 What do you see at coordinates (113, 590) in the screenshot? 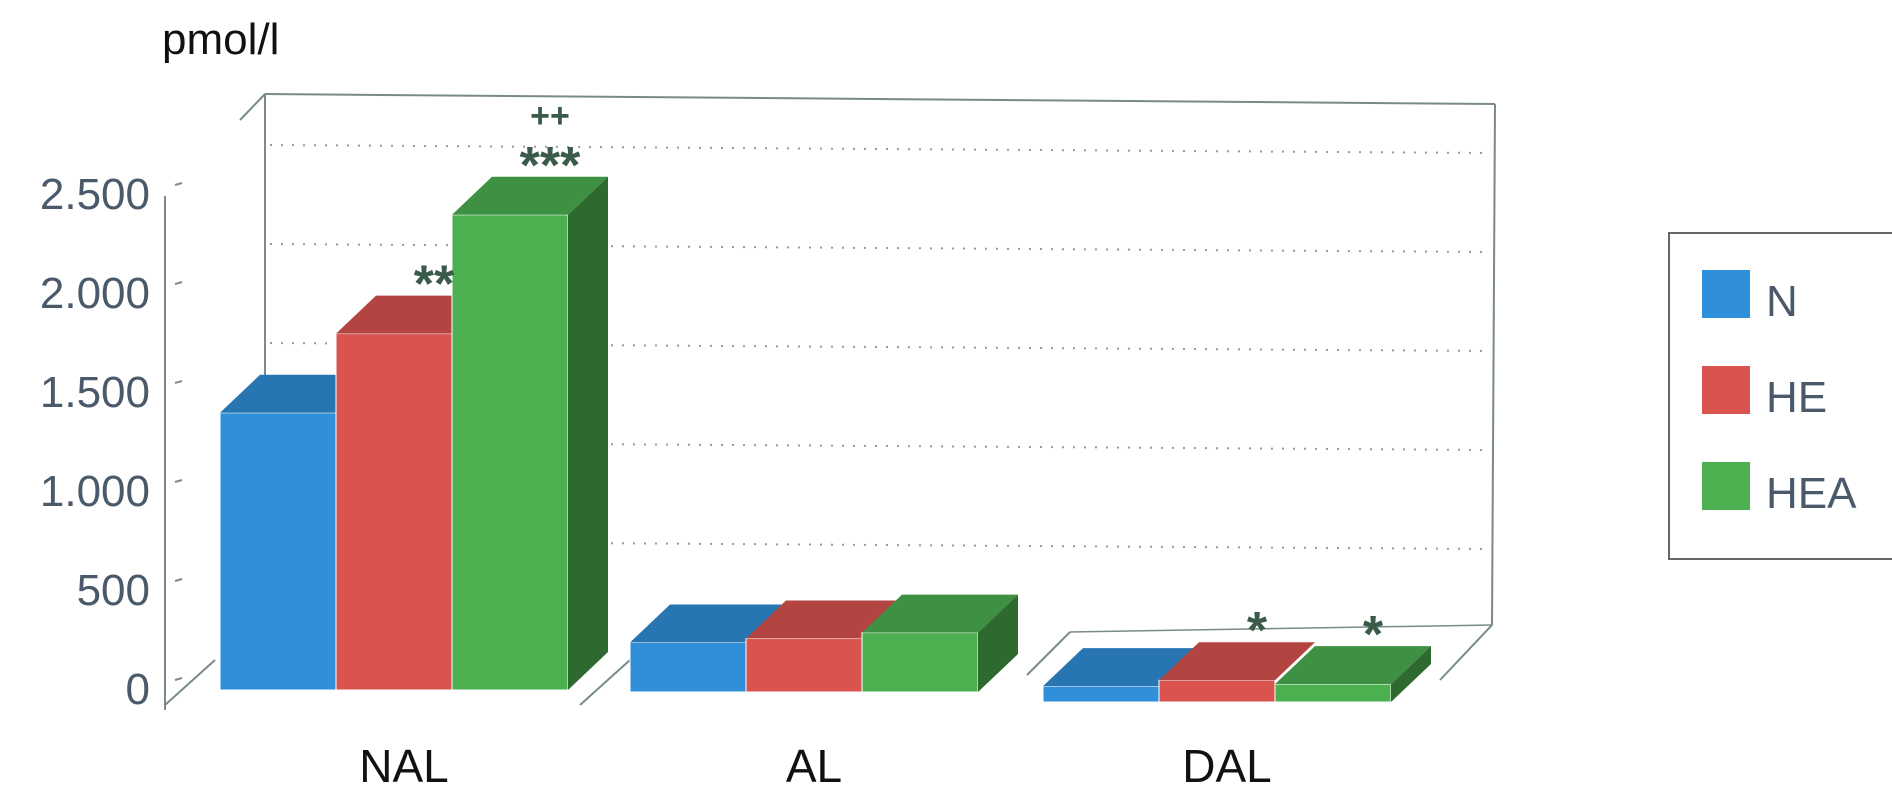
I see `y-tick-label: 500` at bounding box center [113, 590].